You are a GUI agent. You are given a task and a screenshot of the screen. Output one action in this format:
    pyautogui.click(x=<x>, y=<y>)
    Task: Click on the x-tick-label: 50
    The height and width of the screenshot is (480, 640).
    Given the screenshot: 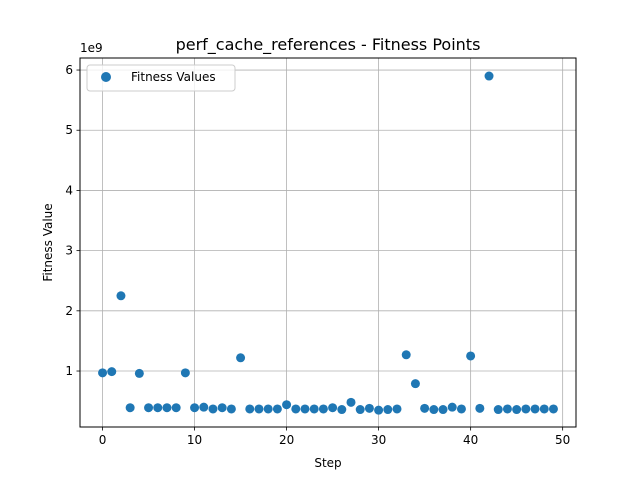 What is the action you would take?
    pyautogui.click(x=562, y=440)
    